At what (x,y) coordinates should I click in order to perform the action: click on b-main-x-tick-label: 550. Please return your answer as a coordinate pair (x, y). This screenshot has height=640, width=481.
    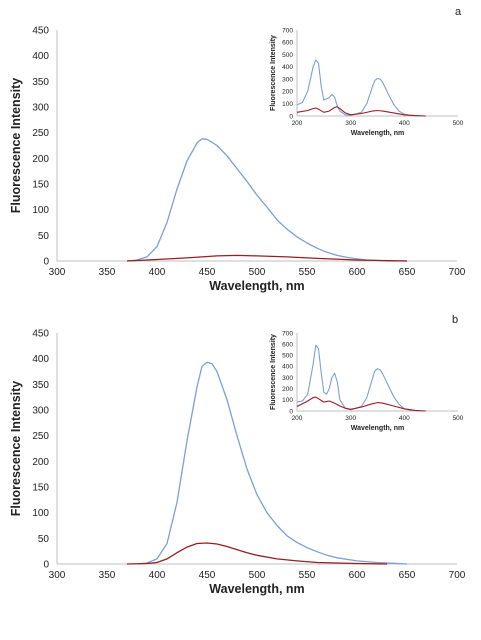
    Looking at the image, I should click on (307, 575).